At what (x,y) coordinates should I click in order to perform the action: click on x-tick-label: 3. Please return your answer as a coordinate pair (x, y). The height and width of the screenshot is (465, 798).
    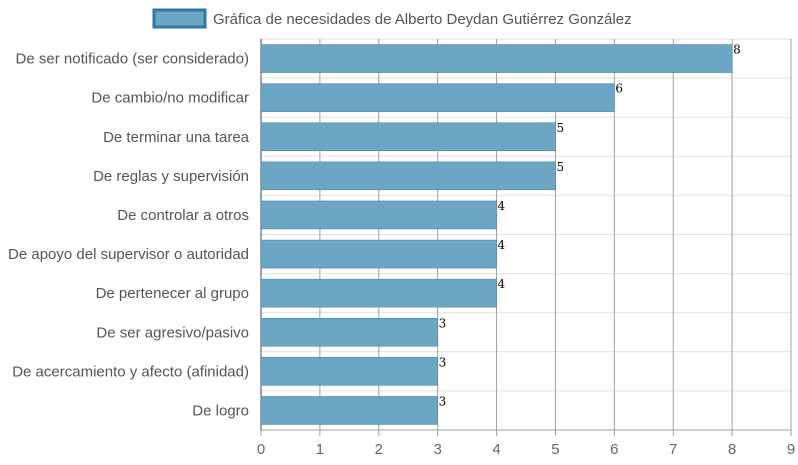
    Looking at the image, I should click on (437, 449).